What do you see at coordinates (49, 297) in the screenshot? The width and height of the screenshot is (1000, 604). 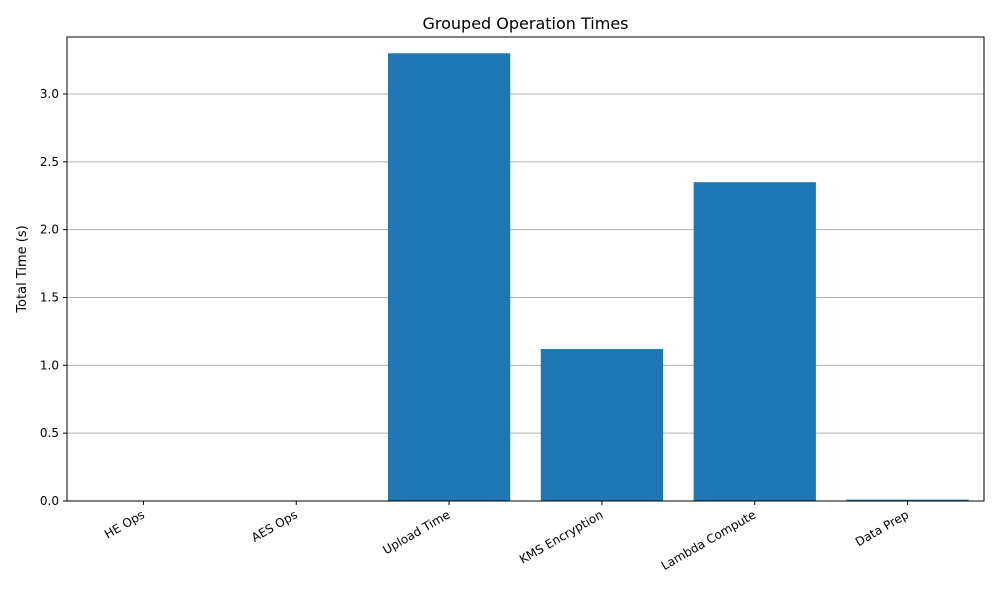 I see `y-tick-label: 1.5` at bounding box center [49, 297].